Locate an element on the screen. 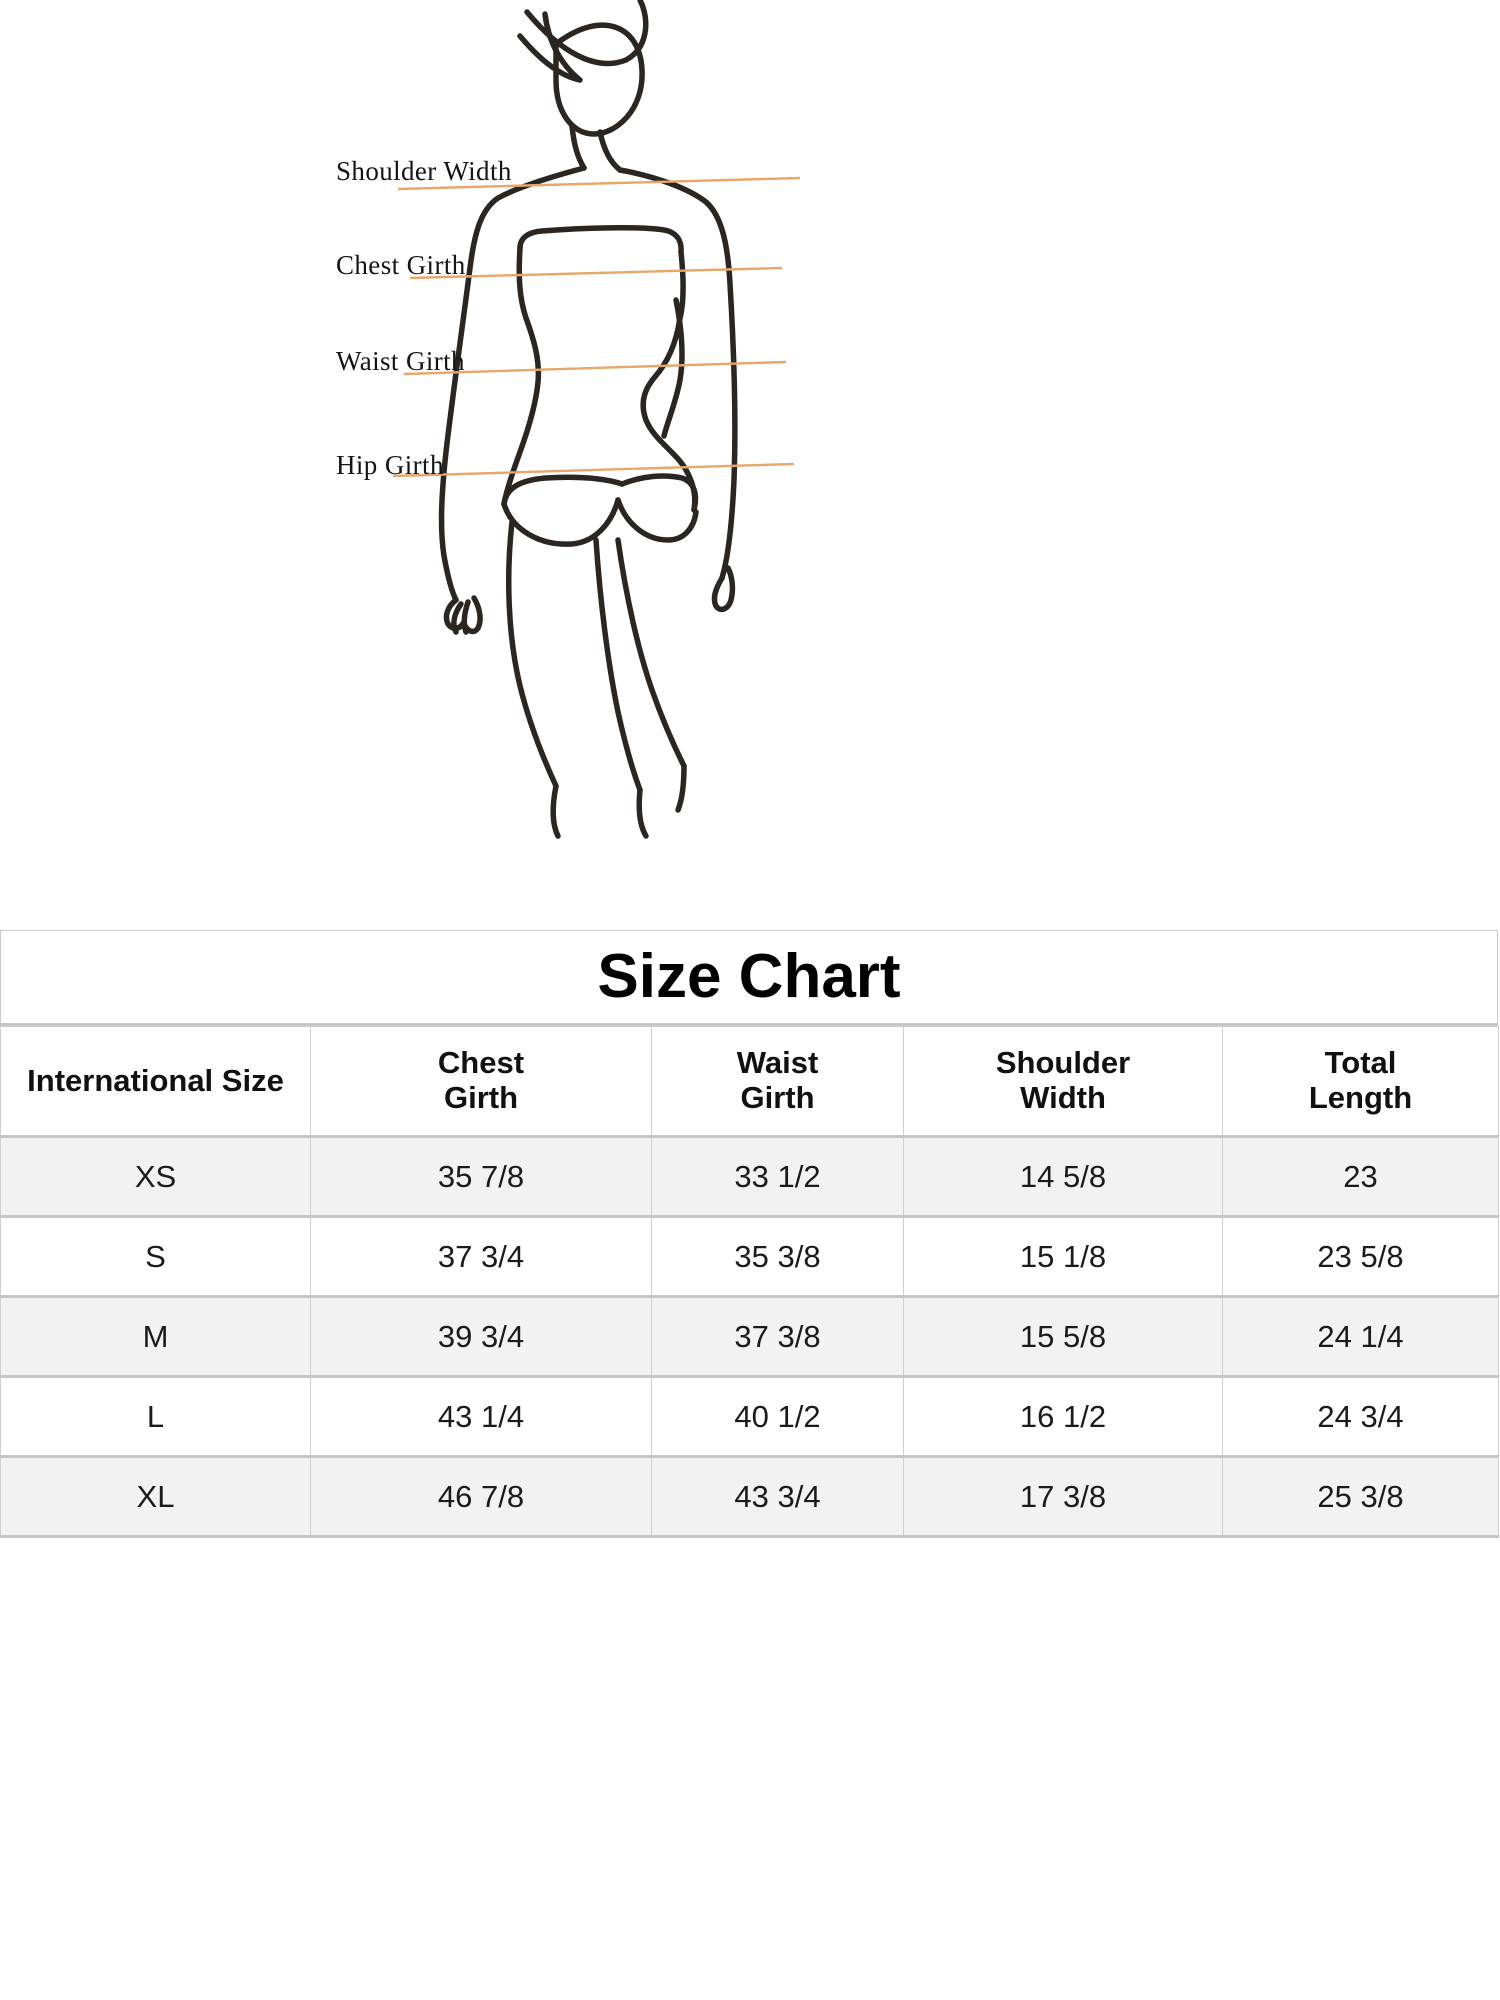 The height and width of the screenshot is (2000, 1500). column-header-international-size: International Size is located at coordinates (155, 1082).